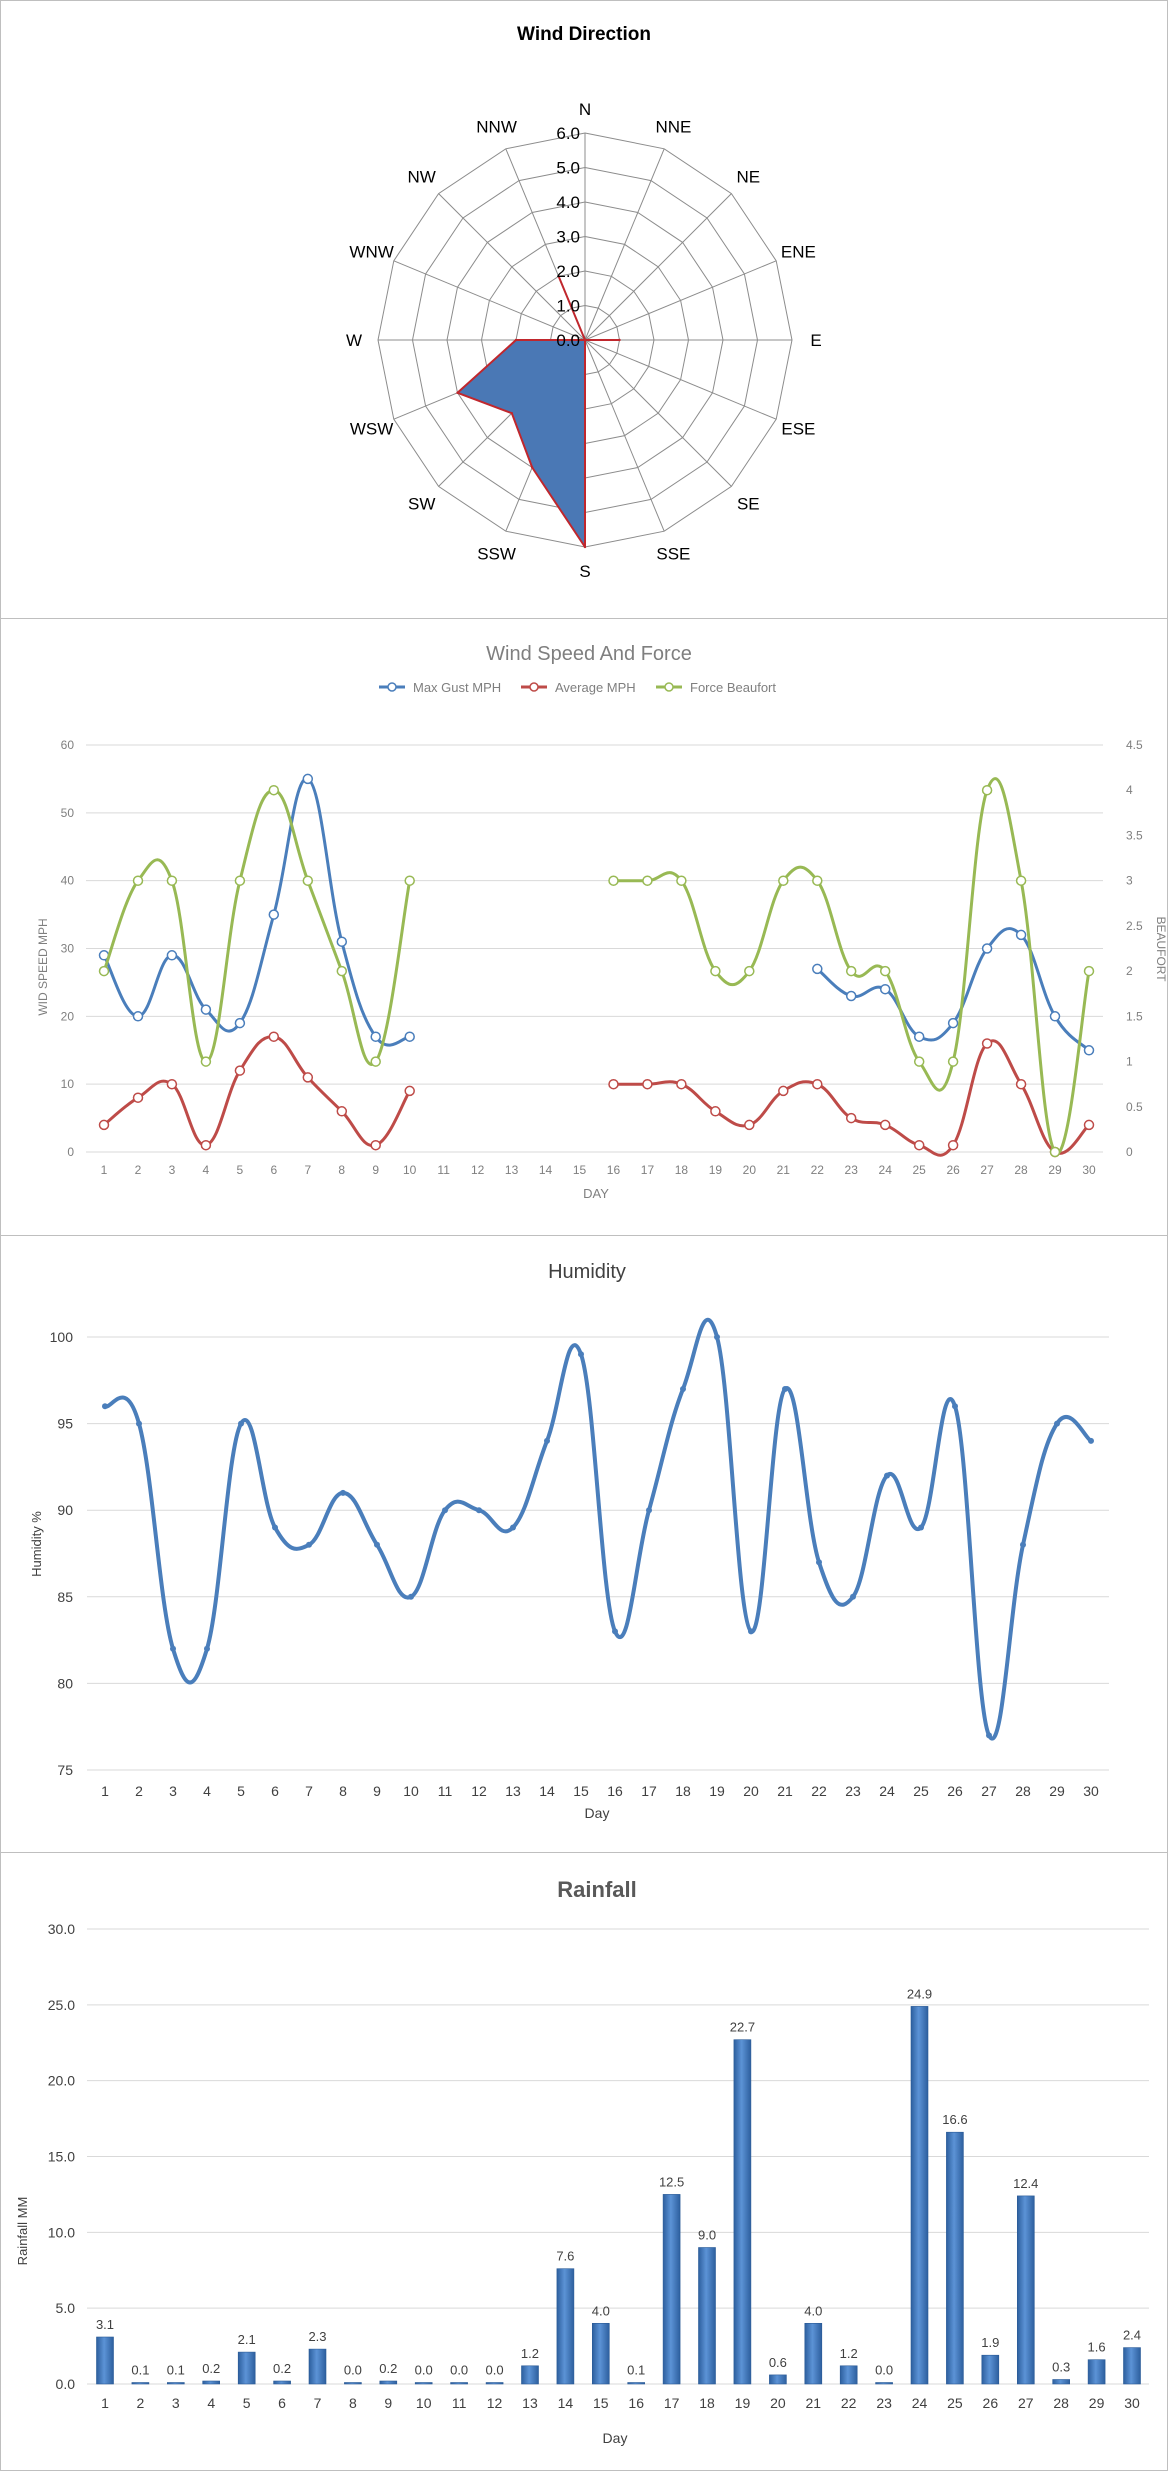 This screenshot has height=2471, width=1168. Describe the element at coordinates (568, 202) in the screenshot. I see `radial-tick-label: 4.0` at that location.